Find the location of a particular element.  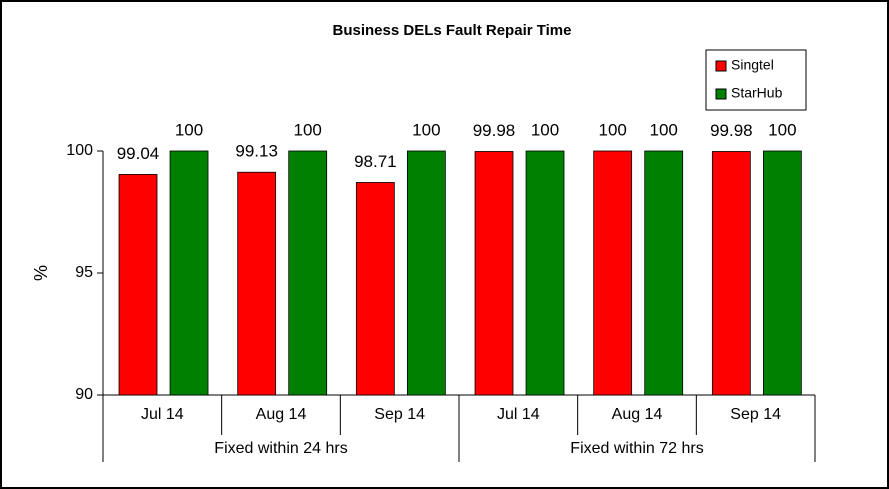

y-tick-label: 100 is located at coordinates (79, 150).